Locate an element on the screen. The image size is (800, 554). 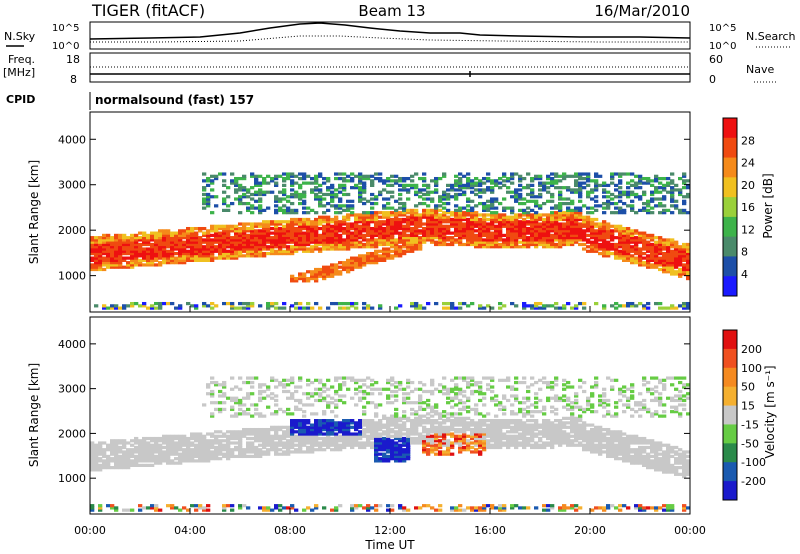
colorbar-swatch is located at coordinates (730, 128).